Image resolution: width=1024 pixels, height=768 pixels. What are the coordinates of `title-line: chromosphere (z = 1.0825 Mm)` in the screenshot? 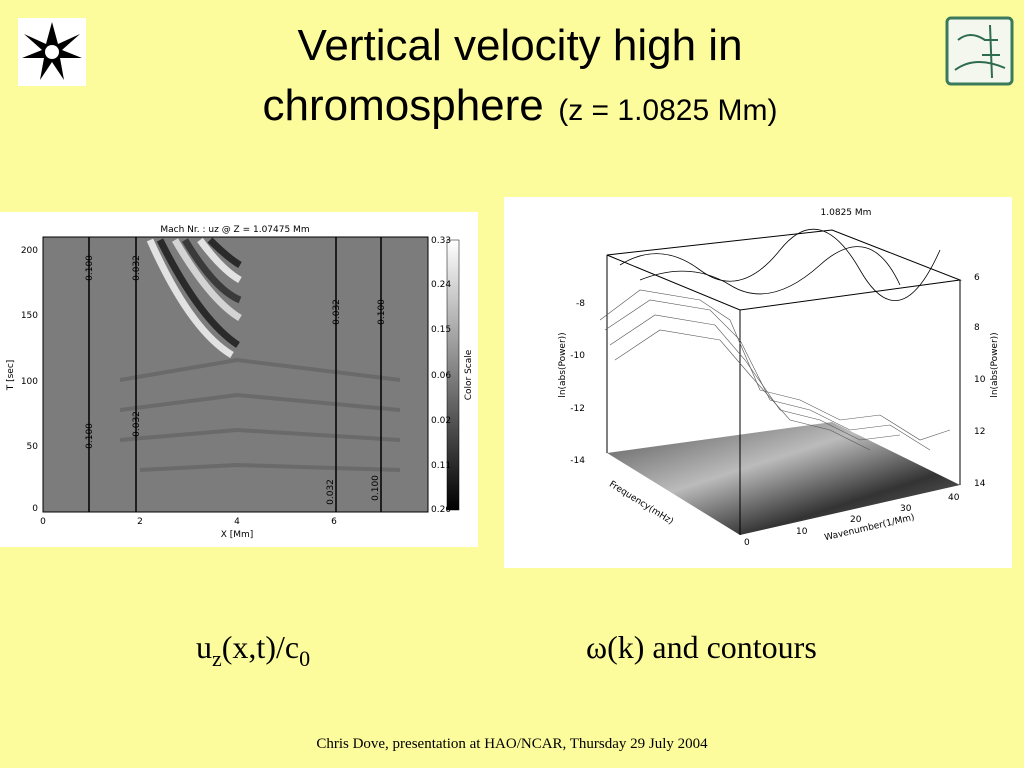 It's located at (520, 105).